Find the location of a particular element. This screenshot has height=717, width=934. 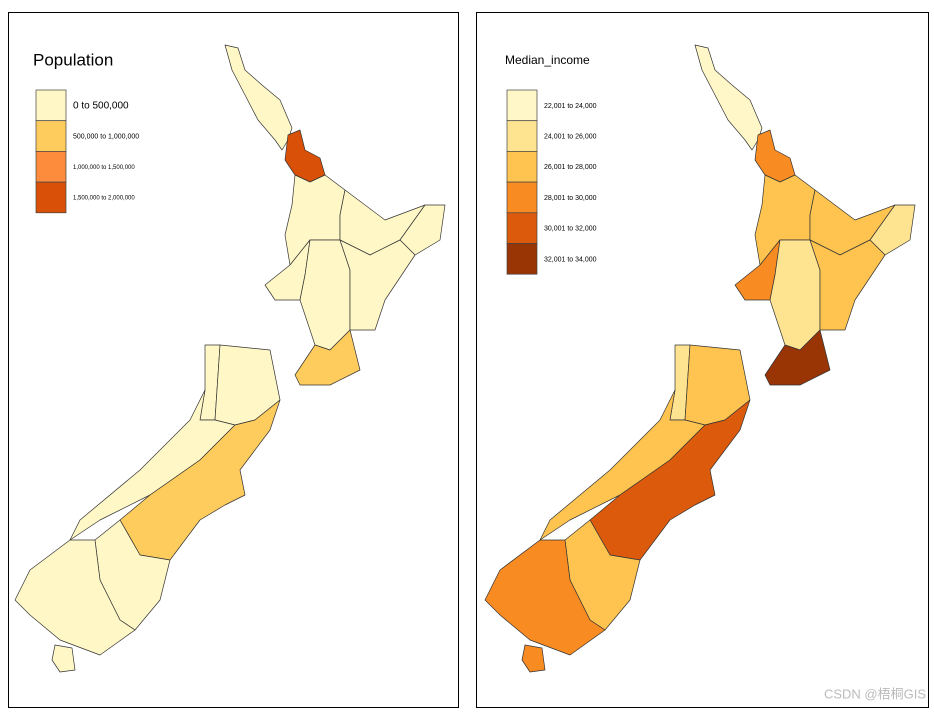

legend-label: 26,001 to 28,000 is located at coordinates (570, 167).